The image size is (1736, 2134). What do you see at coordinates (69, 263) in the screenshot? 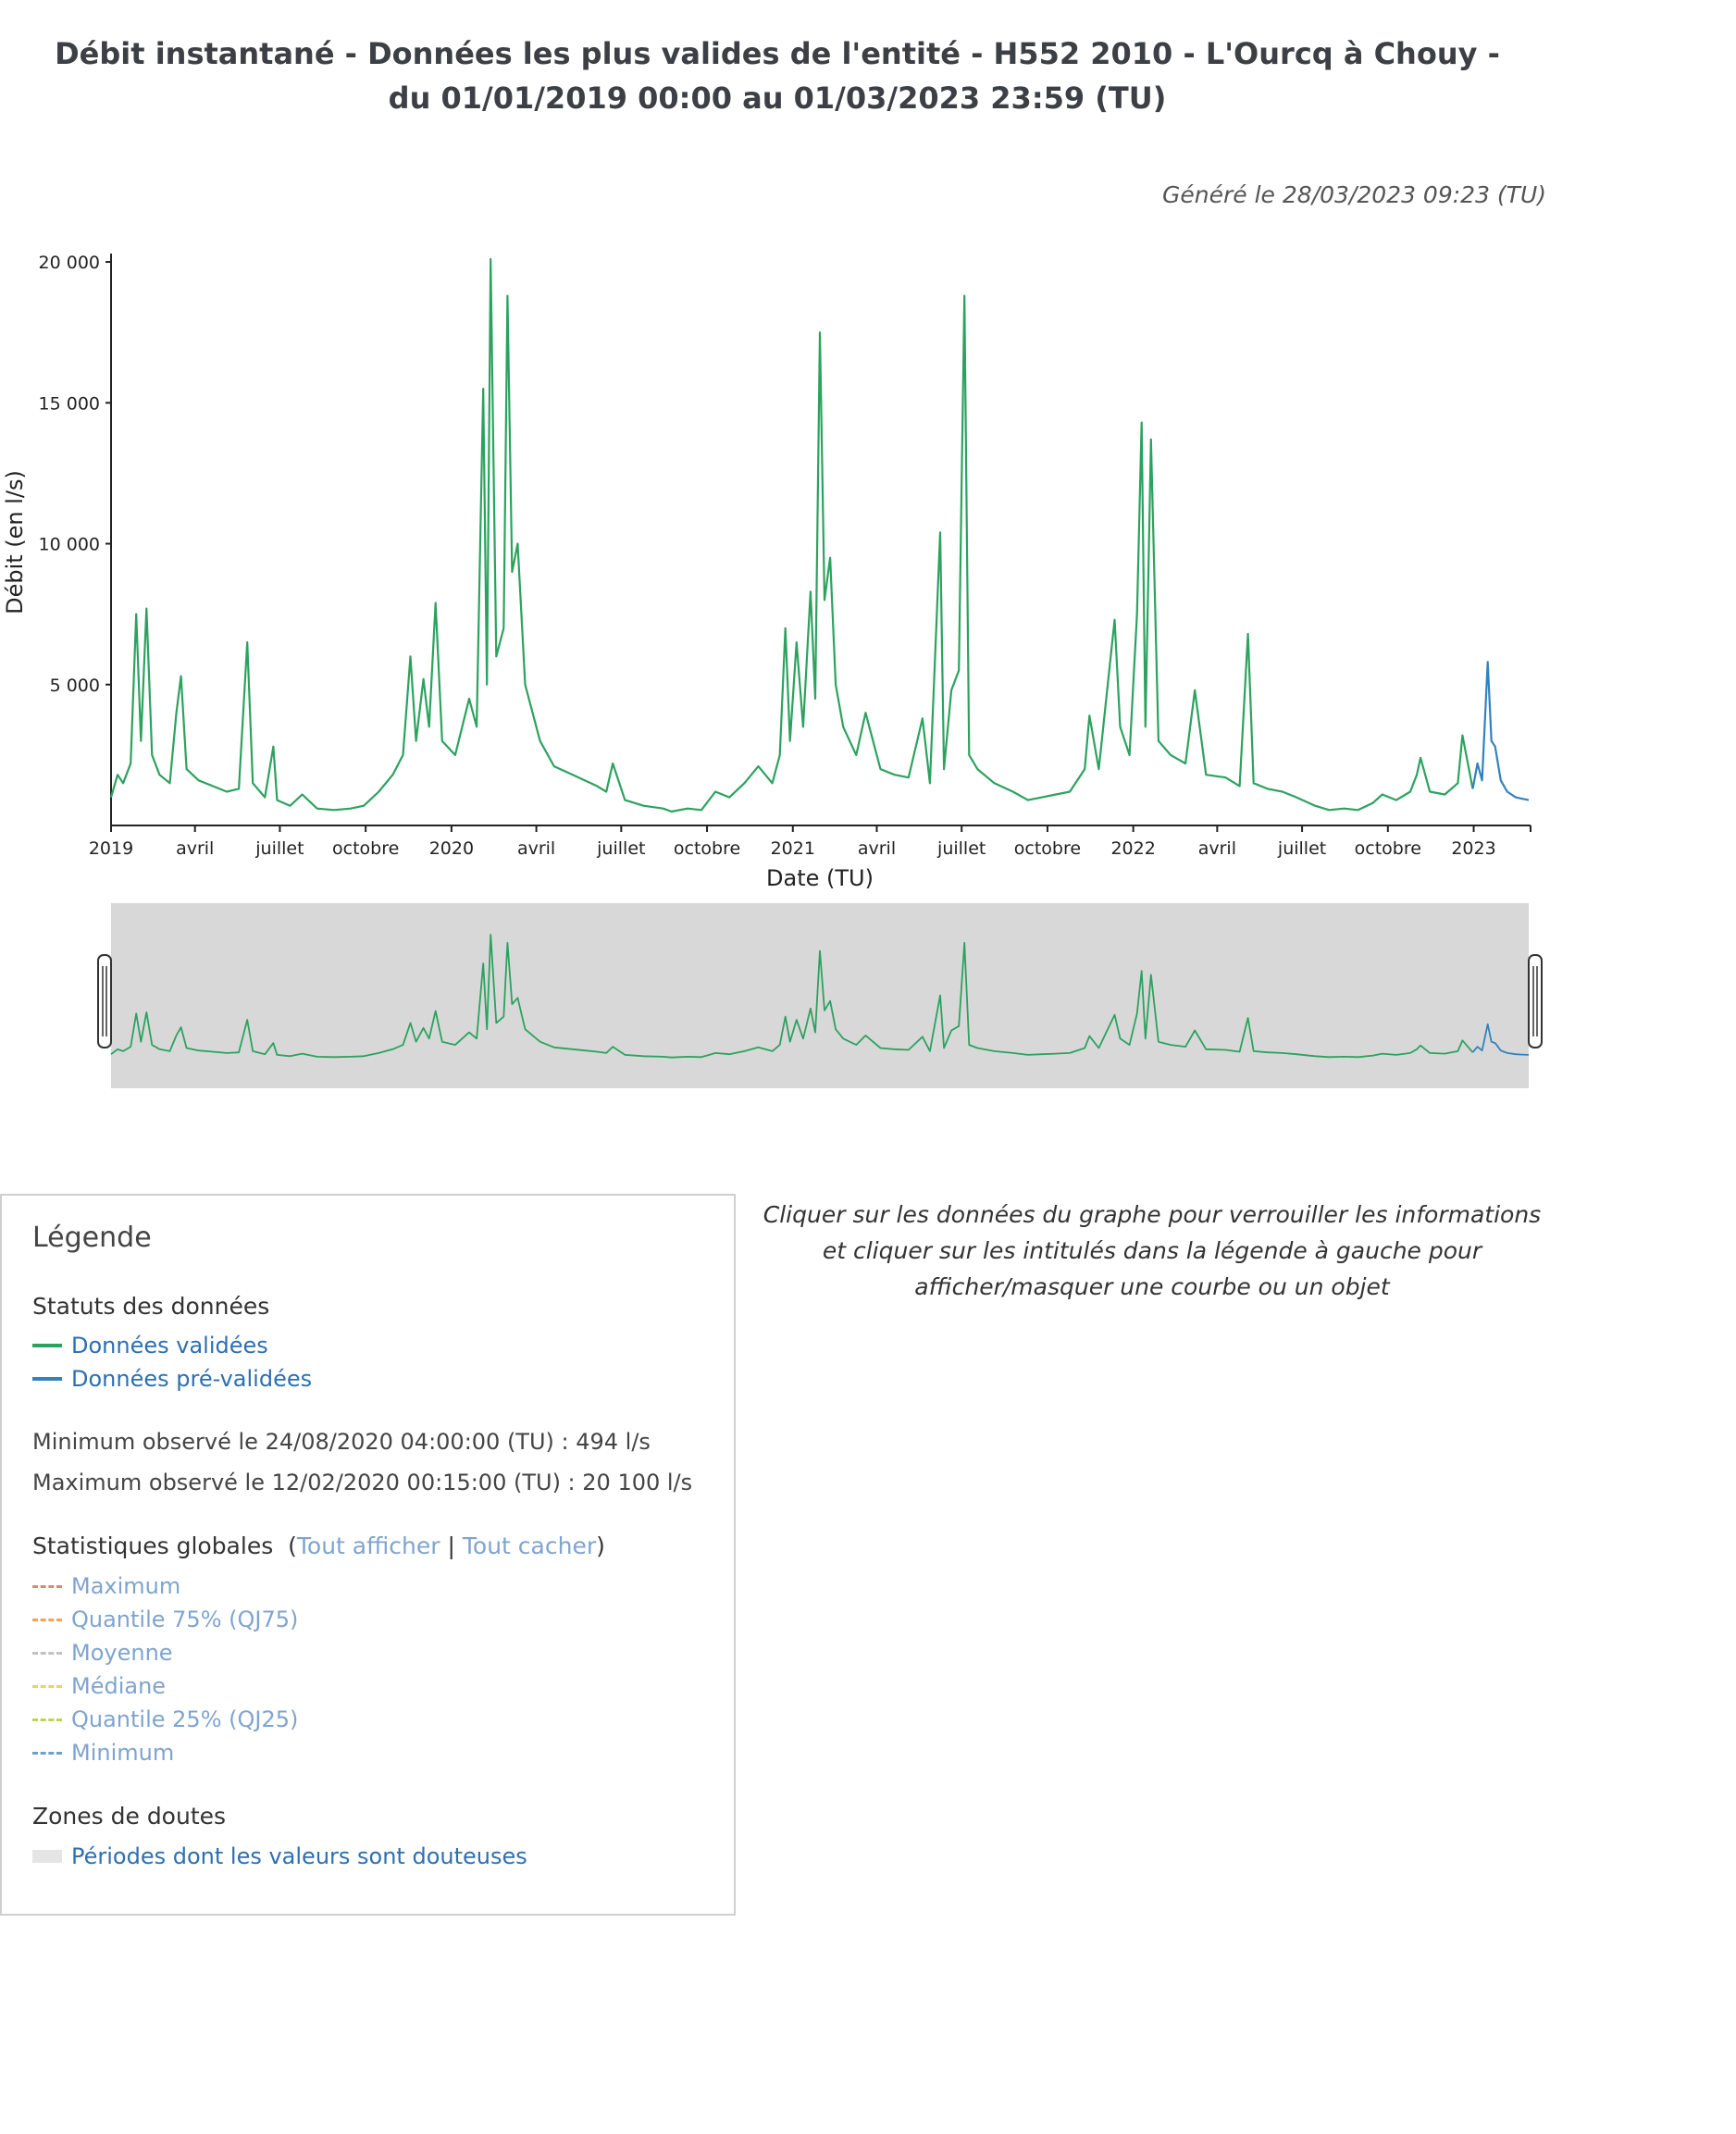
I see `y-tick-label: 20 000` at bounding box center [69, 263].